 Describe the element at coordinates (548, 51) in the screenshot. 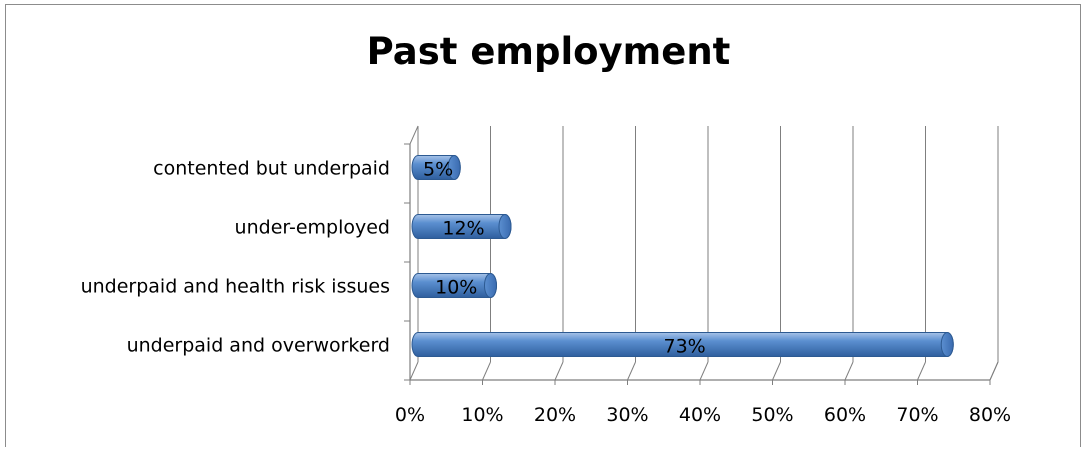

I see `chart-title: Past employment` at that location.